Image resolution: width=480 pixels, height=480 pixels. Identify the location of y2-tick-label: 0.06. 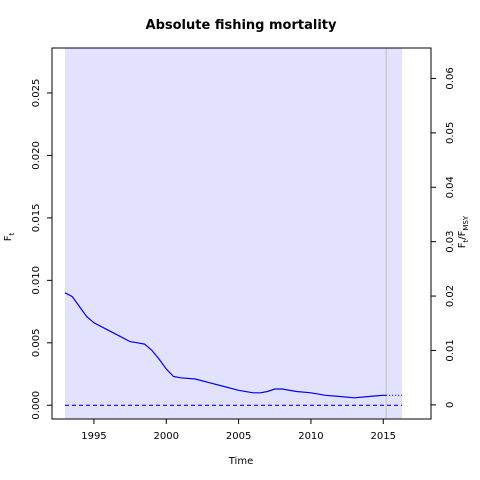
(450, 78).